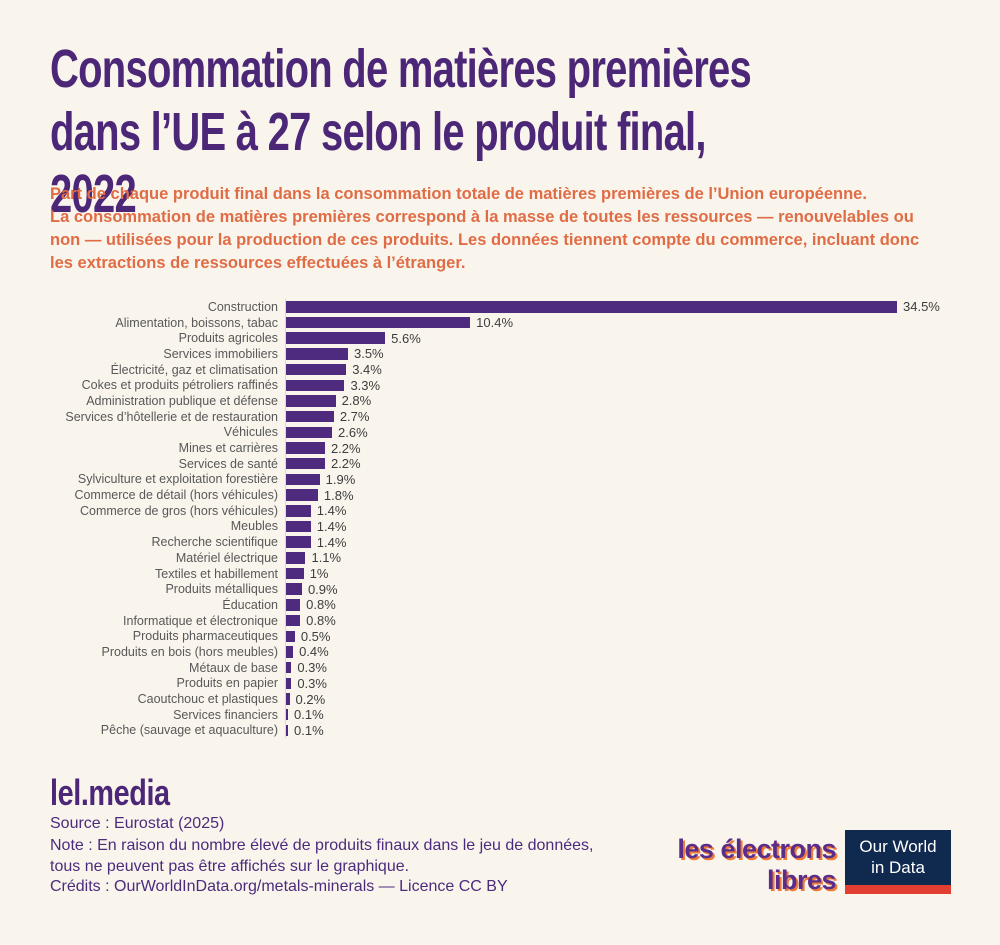  I want to click on bar-category-label: Services immobiliers, so click(220, 353).